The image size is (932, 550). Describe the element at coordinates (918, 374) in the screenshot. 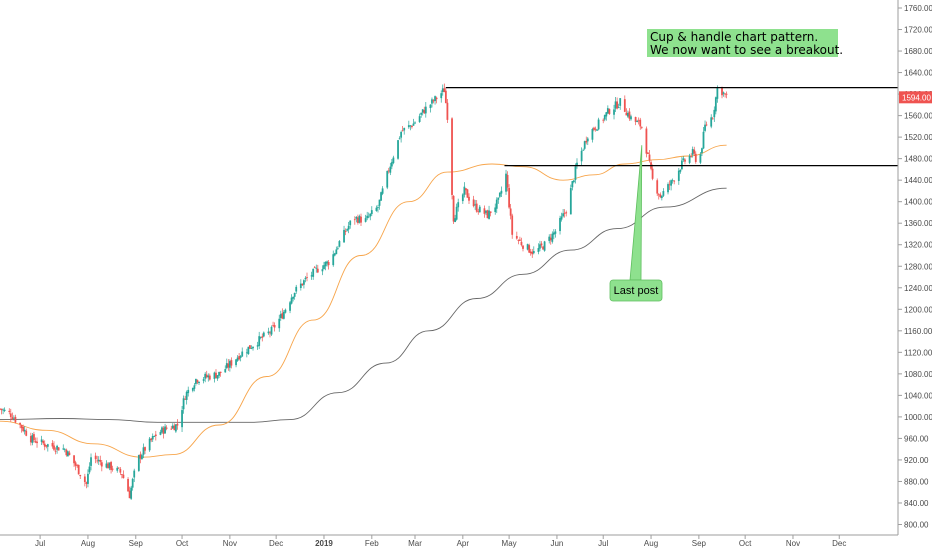

I see `y-tick-label: 1080.00` at that location.